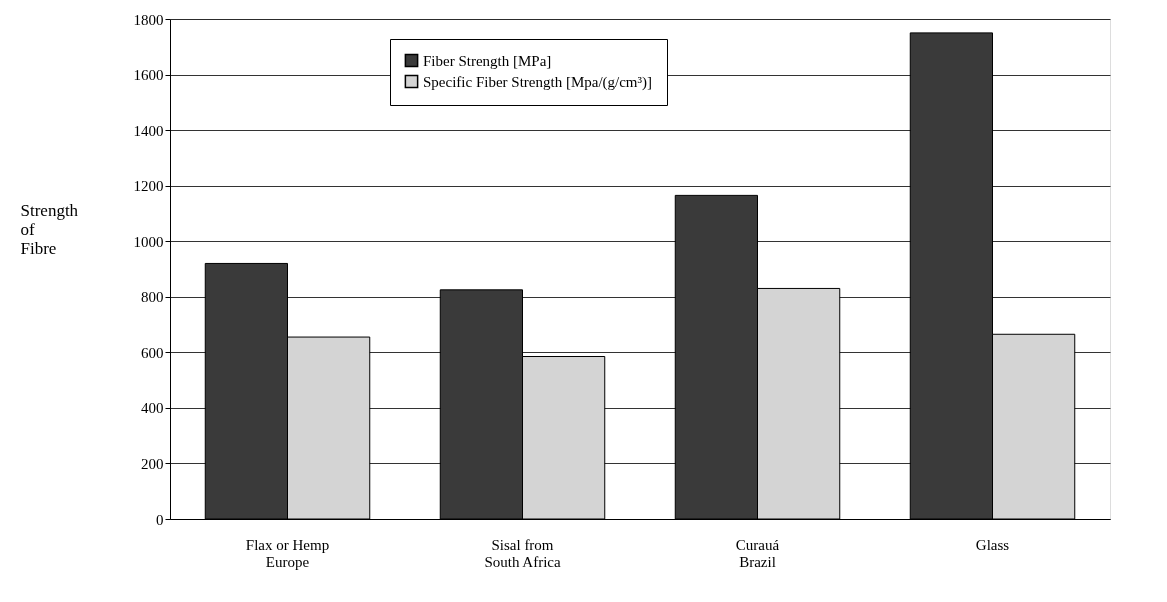 Image resolution: width=1167 pixels, height=602 pixels. Describe the element at coordinates (148, 241) in the screenshot. I see `y-tick-label: 1000` at that location.